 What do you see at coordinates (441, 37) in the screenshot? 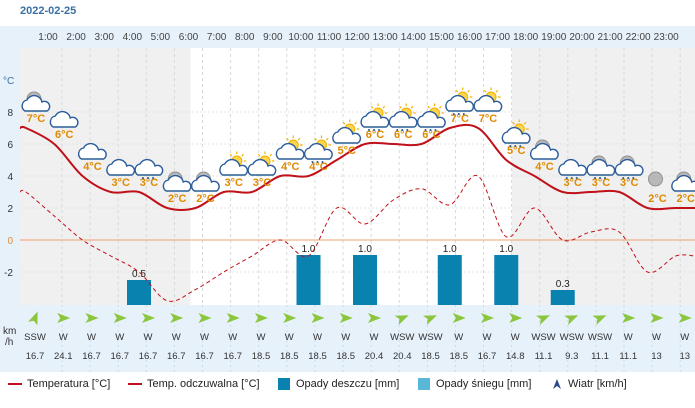
I see `hour-tick-label: 15:00` at bounding box center [441, 37].